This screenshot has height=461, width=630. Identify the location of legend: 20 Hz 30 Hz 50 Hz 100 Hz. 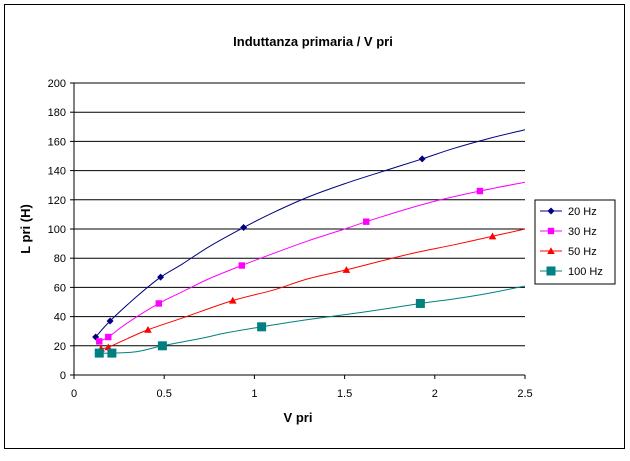
(575, 242).